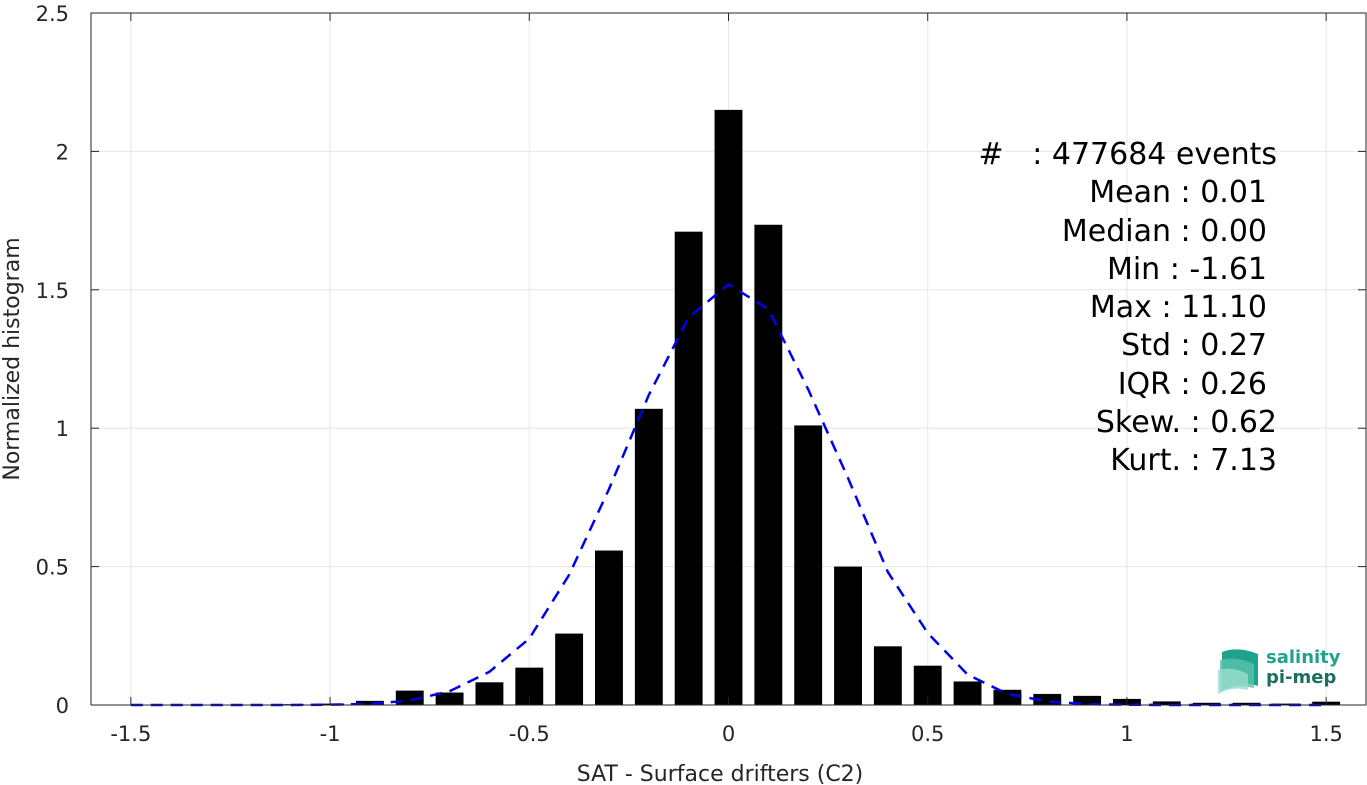 Image resolution: width=1367 pixels, height=785 pixels. What do you see at coordinates (52, 291) in the screenshot?
I see `y-tick-label: 1.5` at bounding box center [52, 291].